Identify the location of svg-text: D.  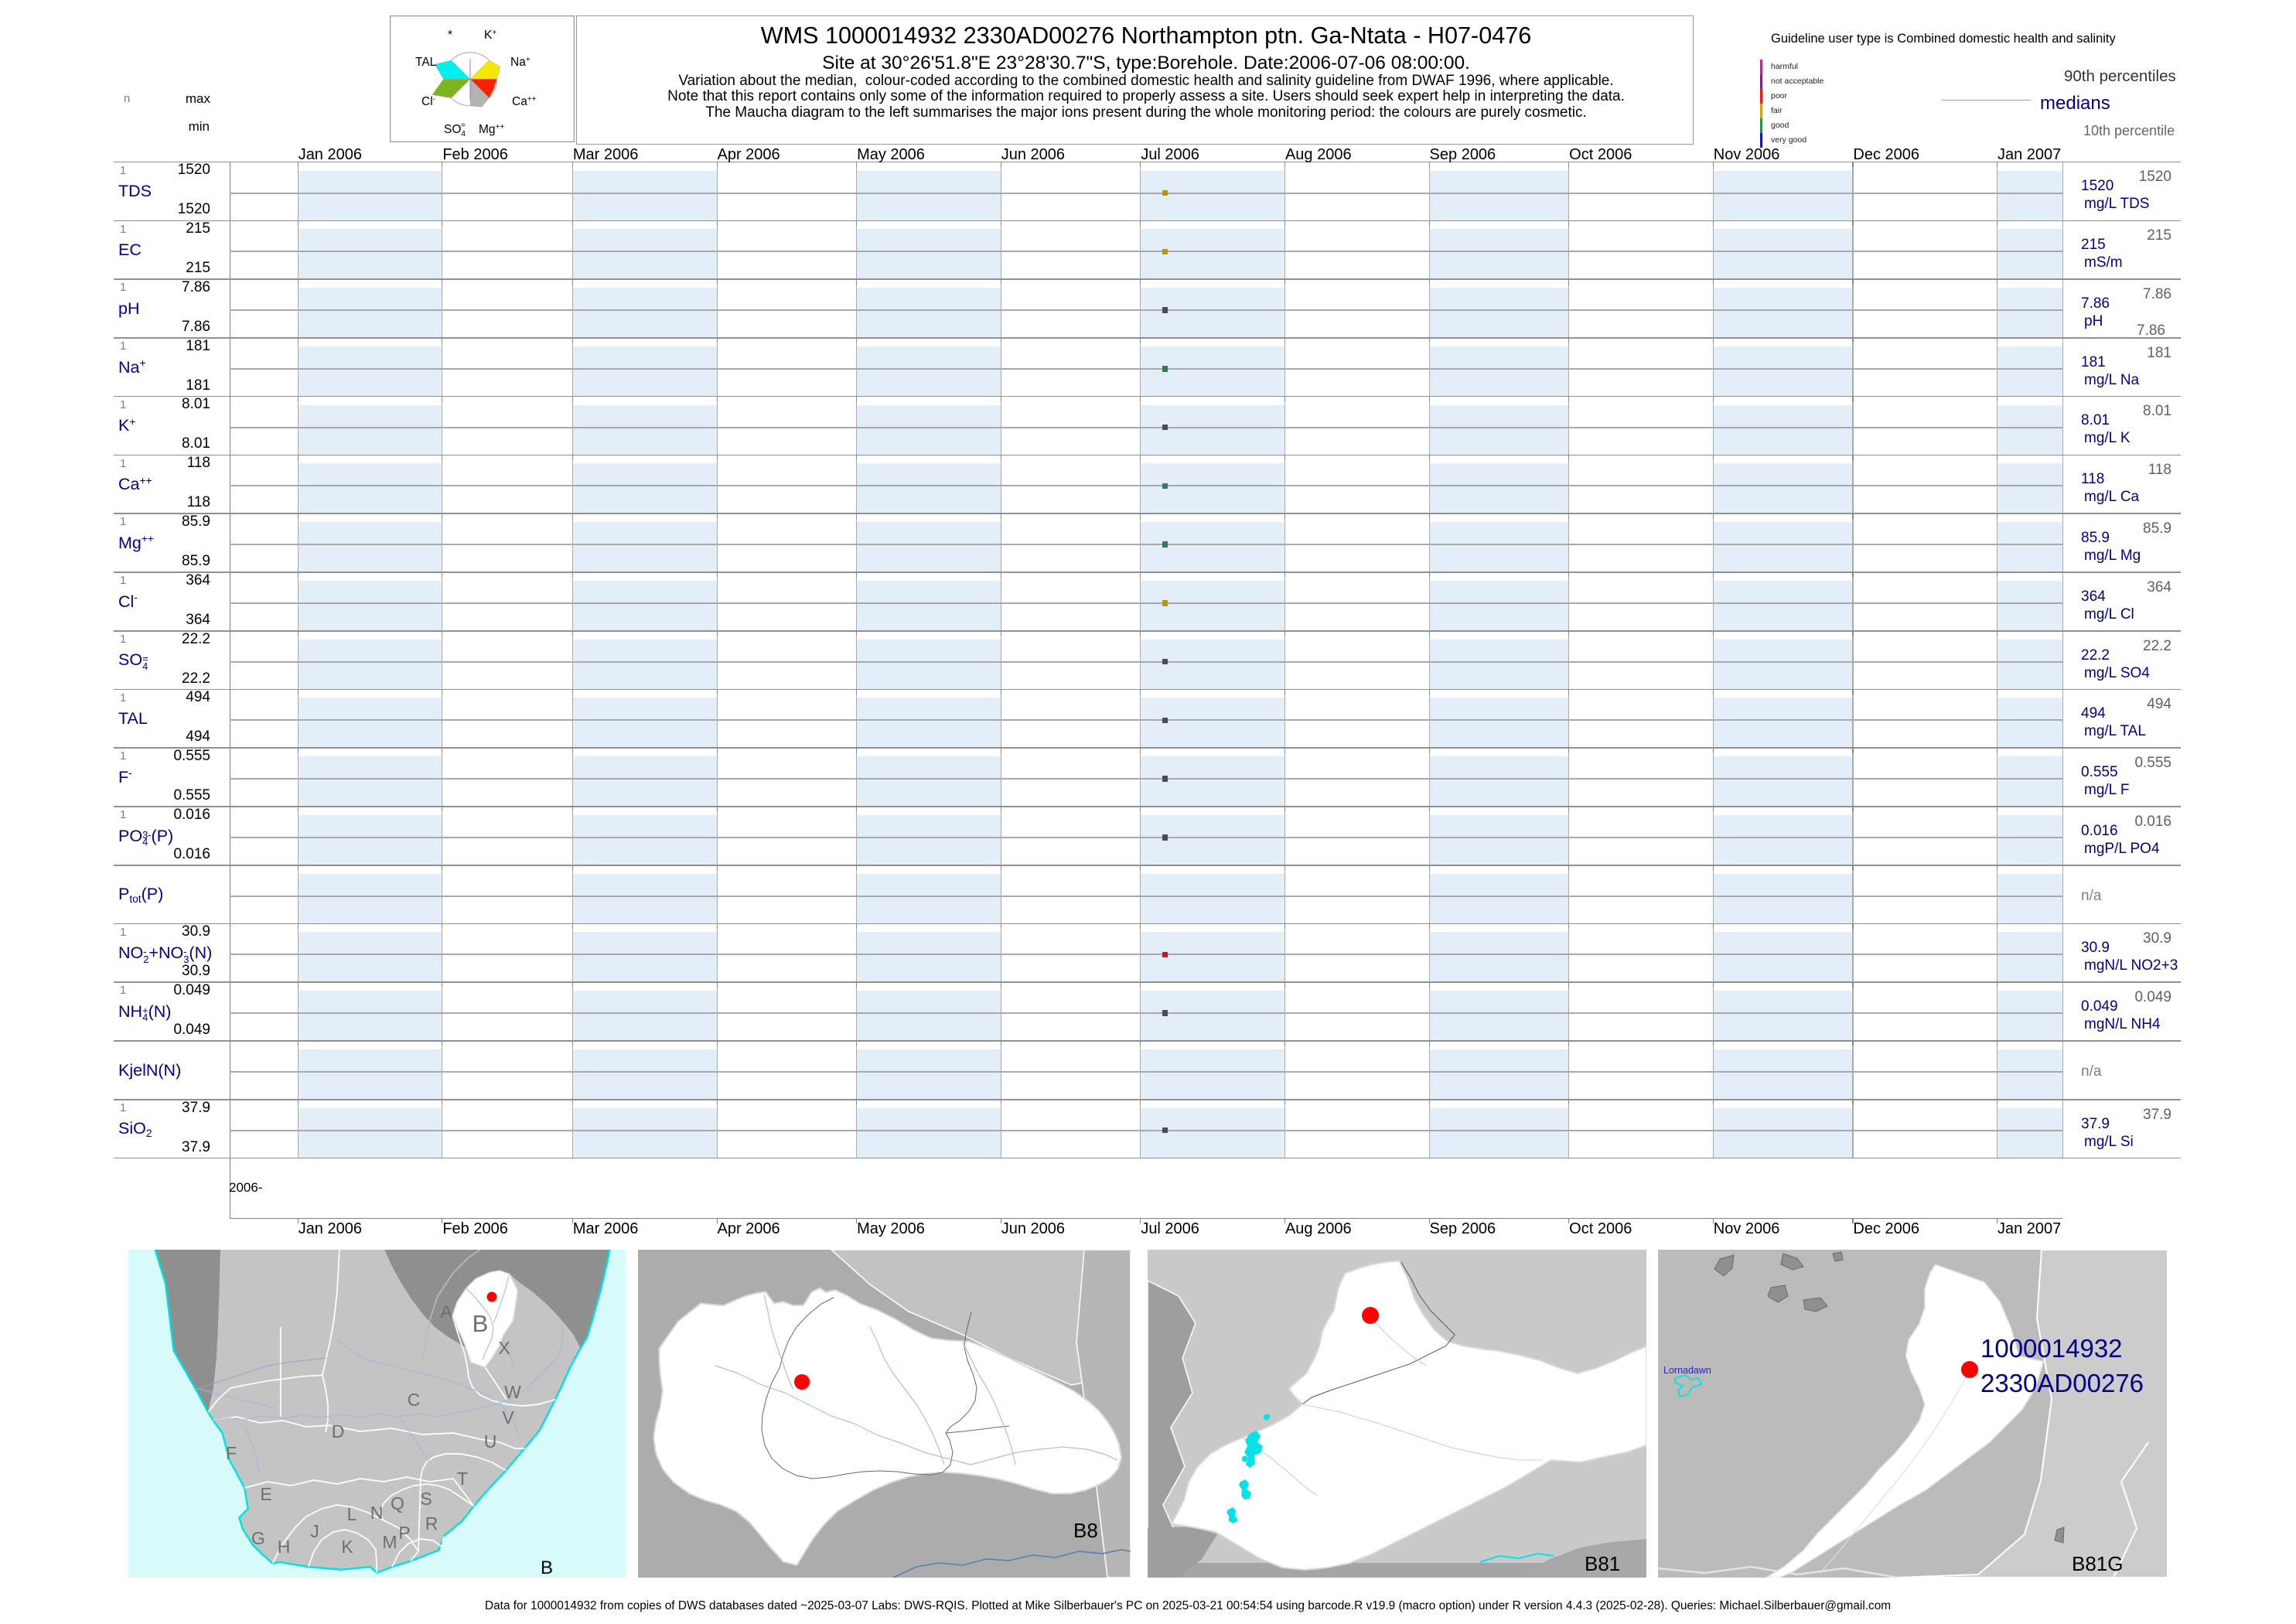
(338, 1431).